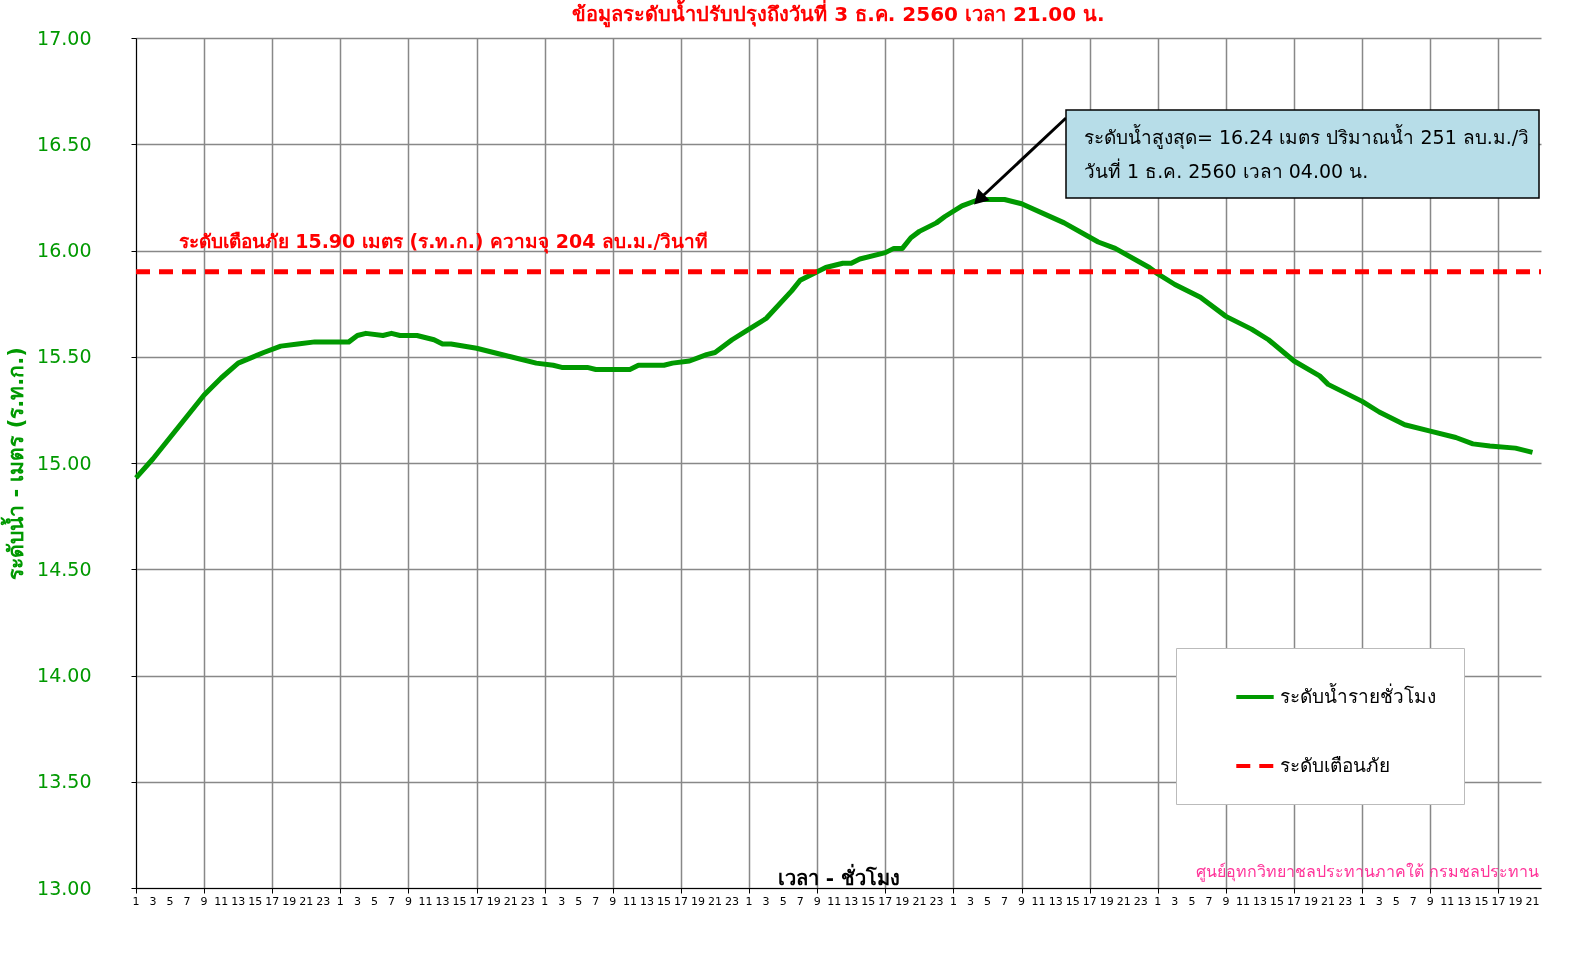  What do you see at coordinates (443, 241) in the screenshot?
I see `annotation: ระดับเตือนภัย 15.90 เมตร (ร.ท.ก.) ความจุ 204 ลบ.ม./วินาที` at bounding box center [443, 241].